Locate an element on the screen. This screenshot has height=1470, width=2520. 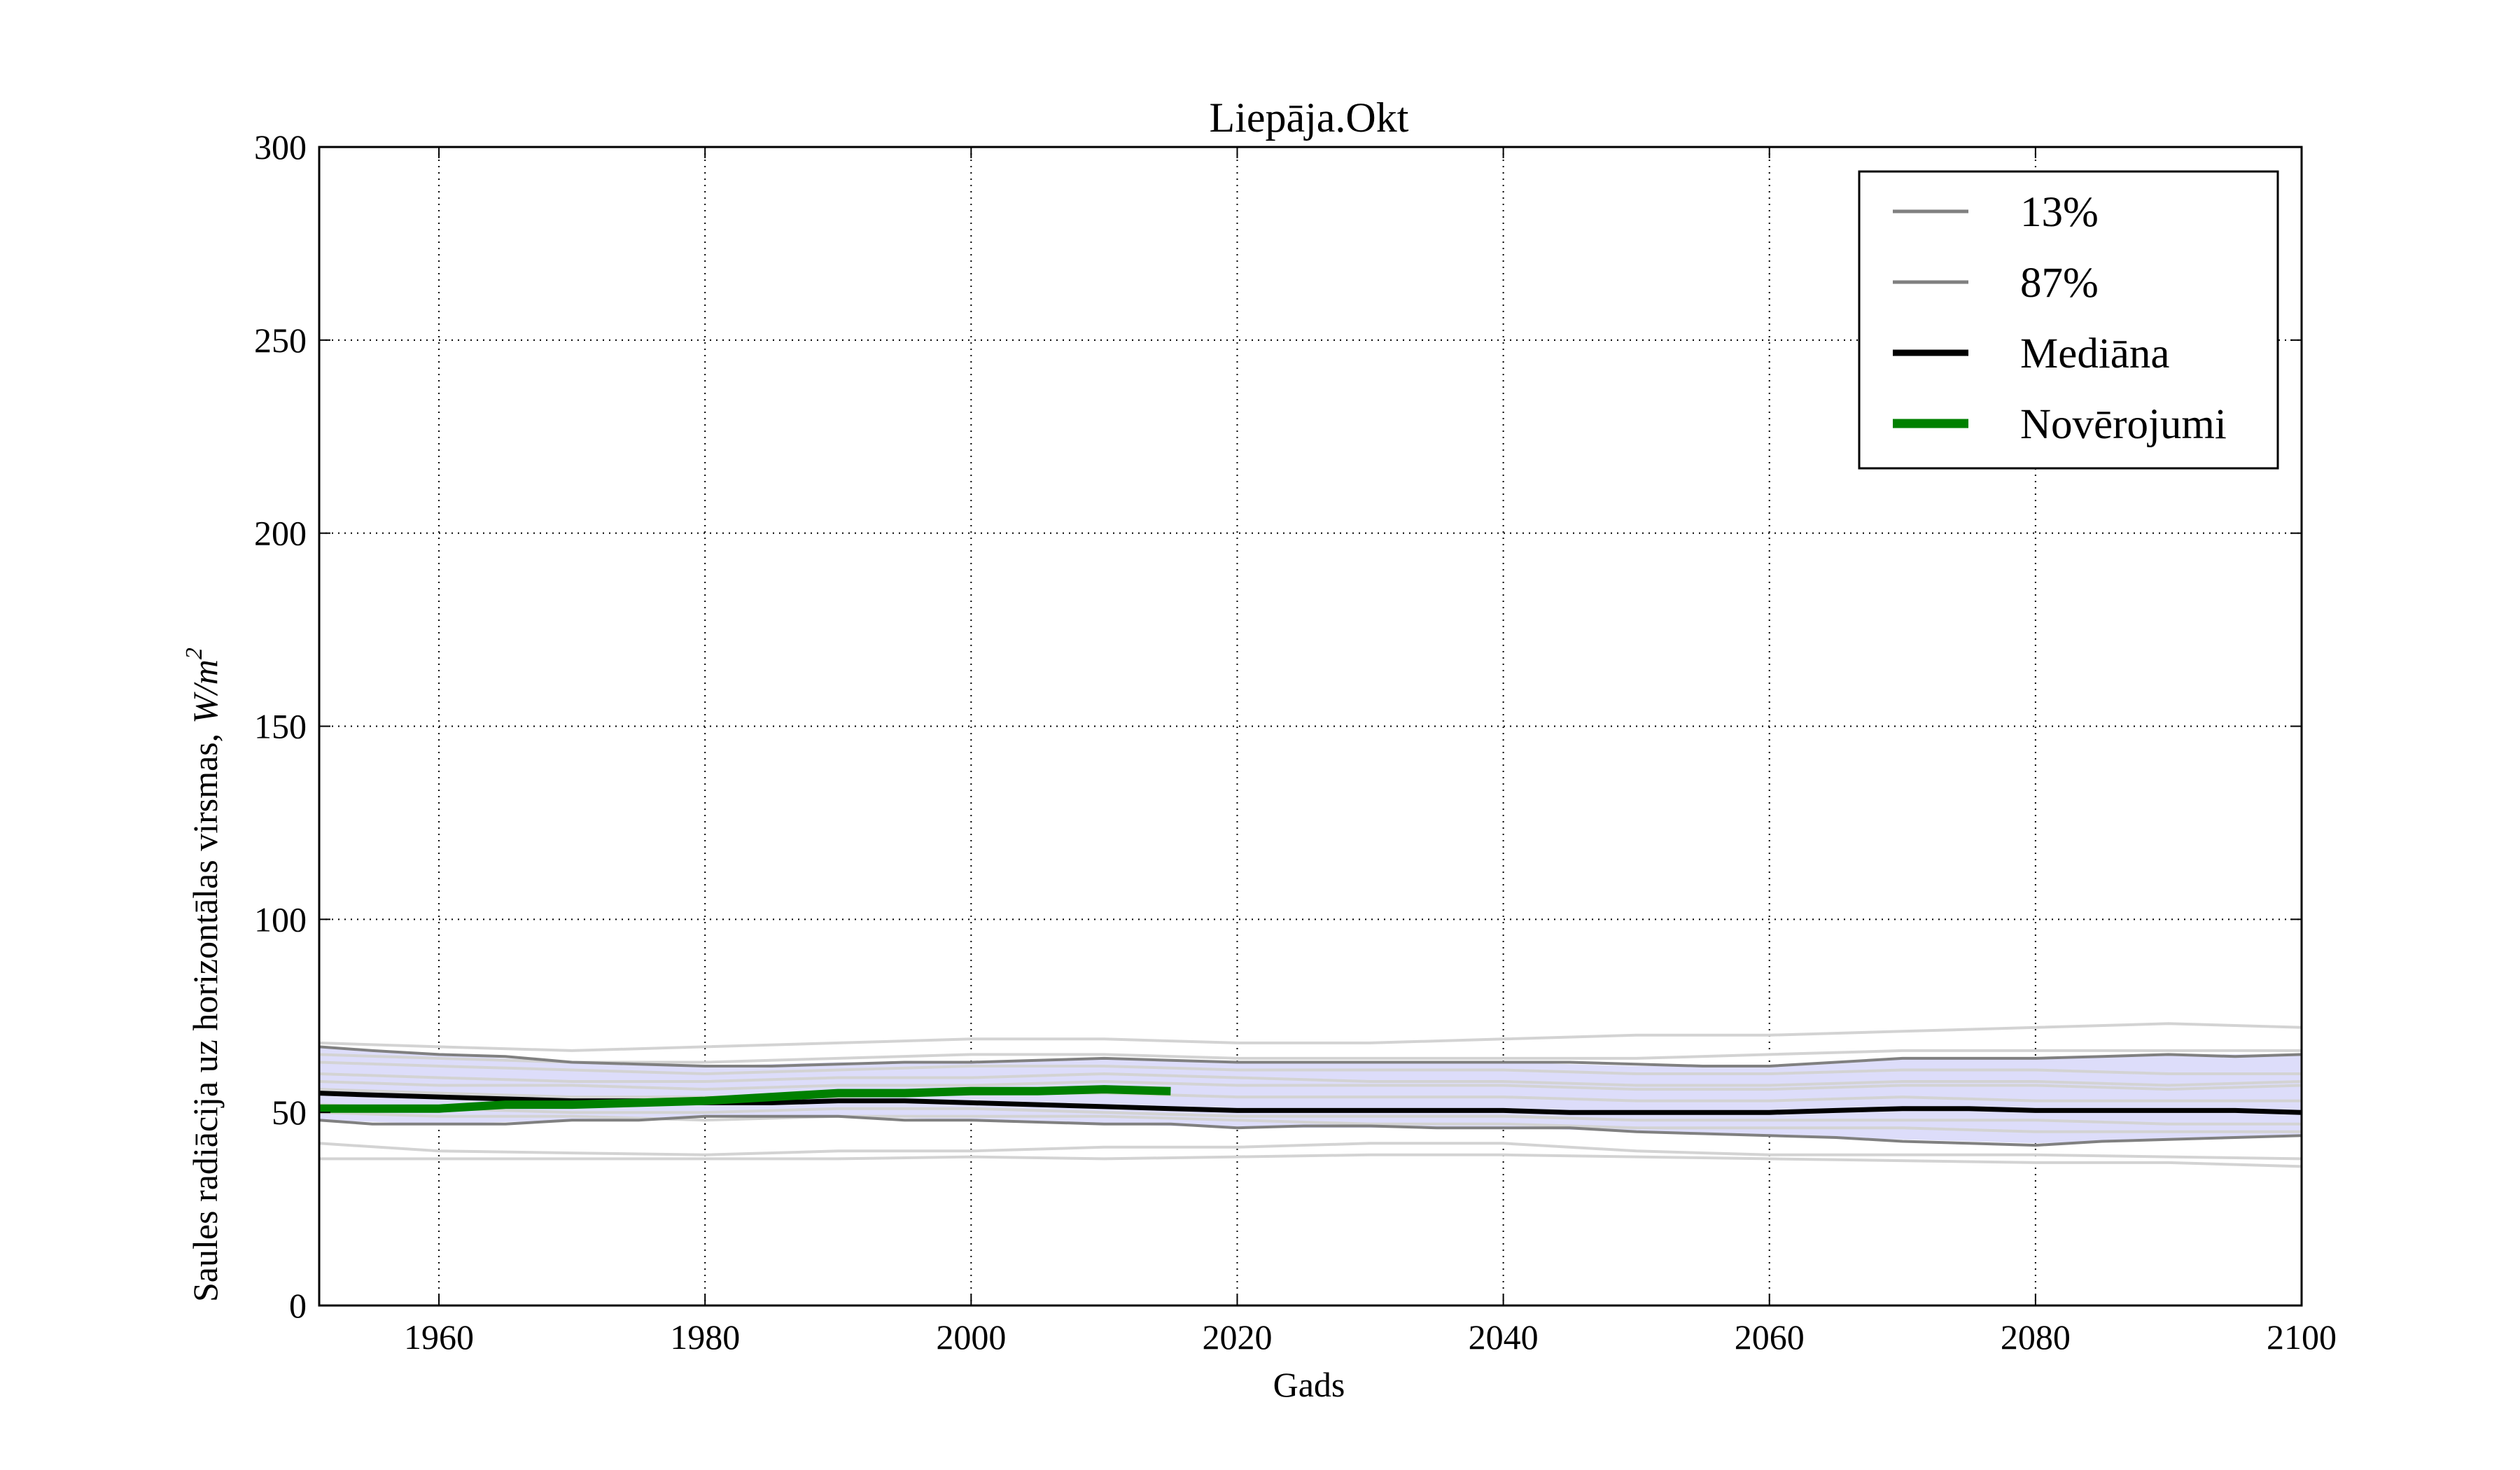
x-tick-label: 1980 is located at coordinates (705, 1337).